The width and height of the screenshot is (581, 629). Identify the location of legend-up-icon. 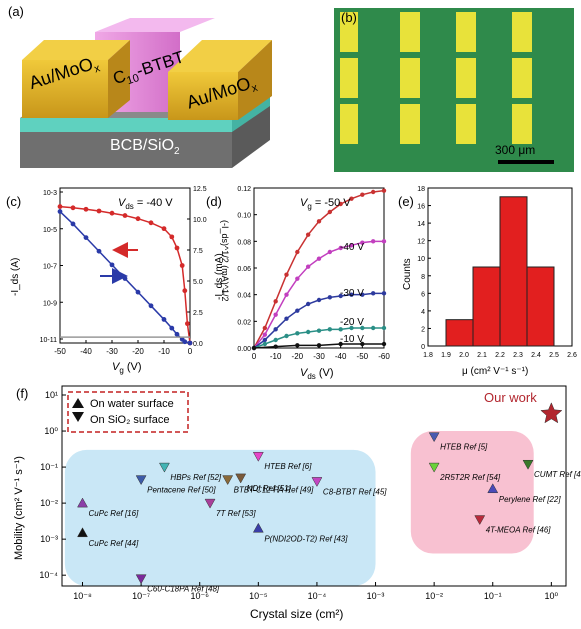
(78, 403).